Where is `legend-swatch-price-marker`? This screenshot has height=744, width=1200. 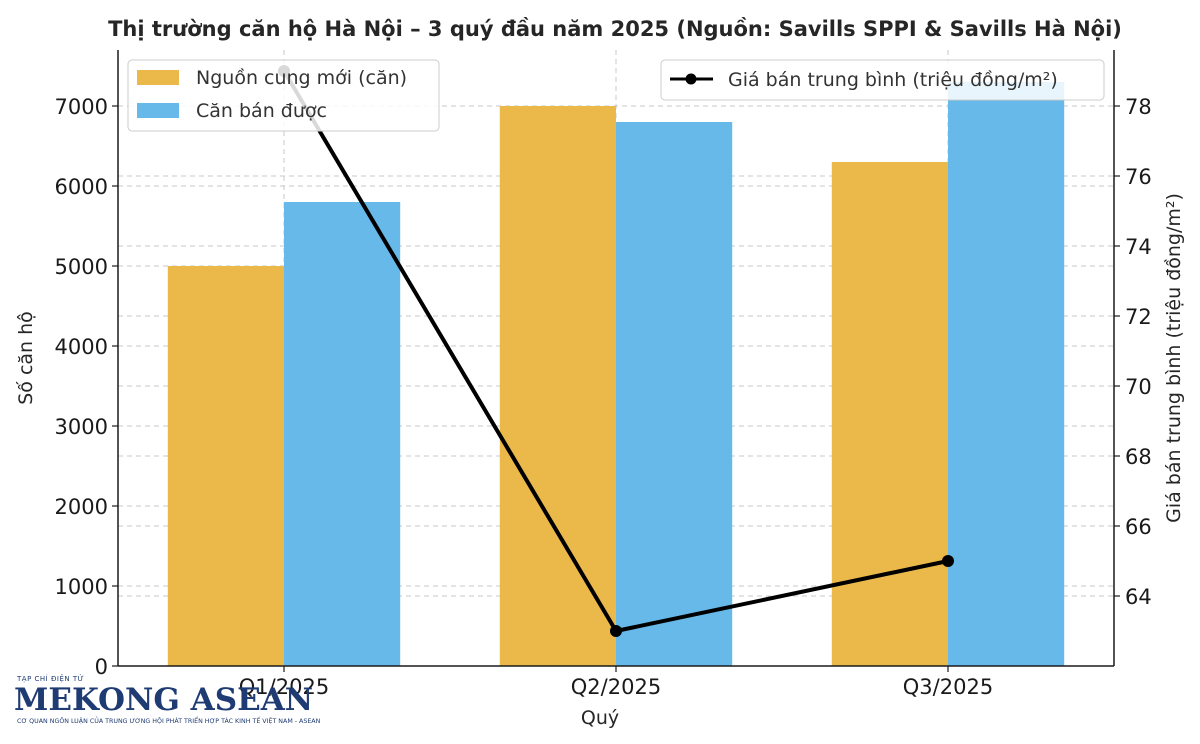 legend-swatch-price-marker is located at coordinates (691, 79).